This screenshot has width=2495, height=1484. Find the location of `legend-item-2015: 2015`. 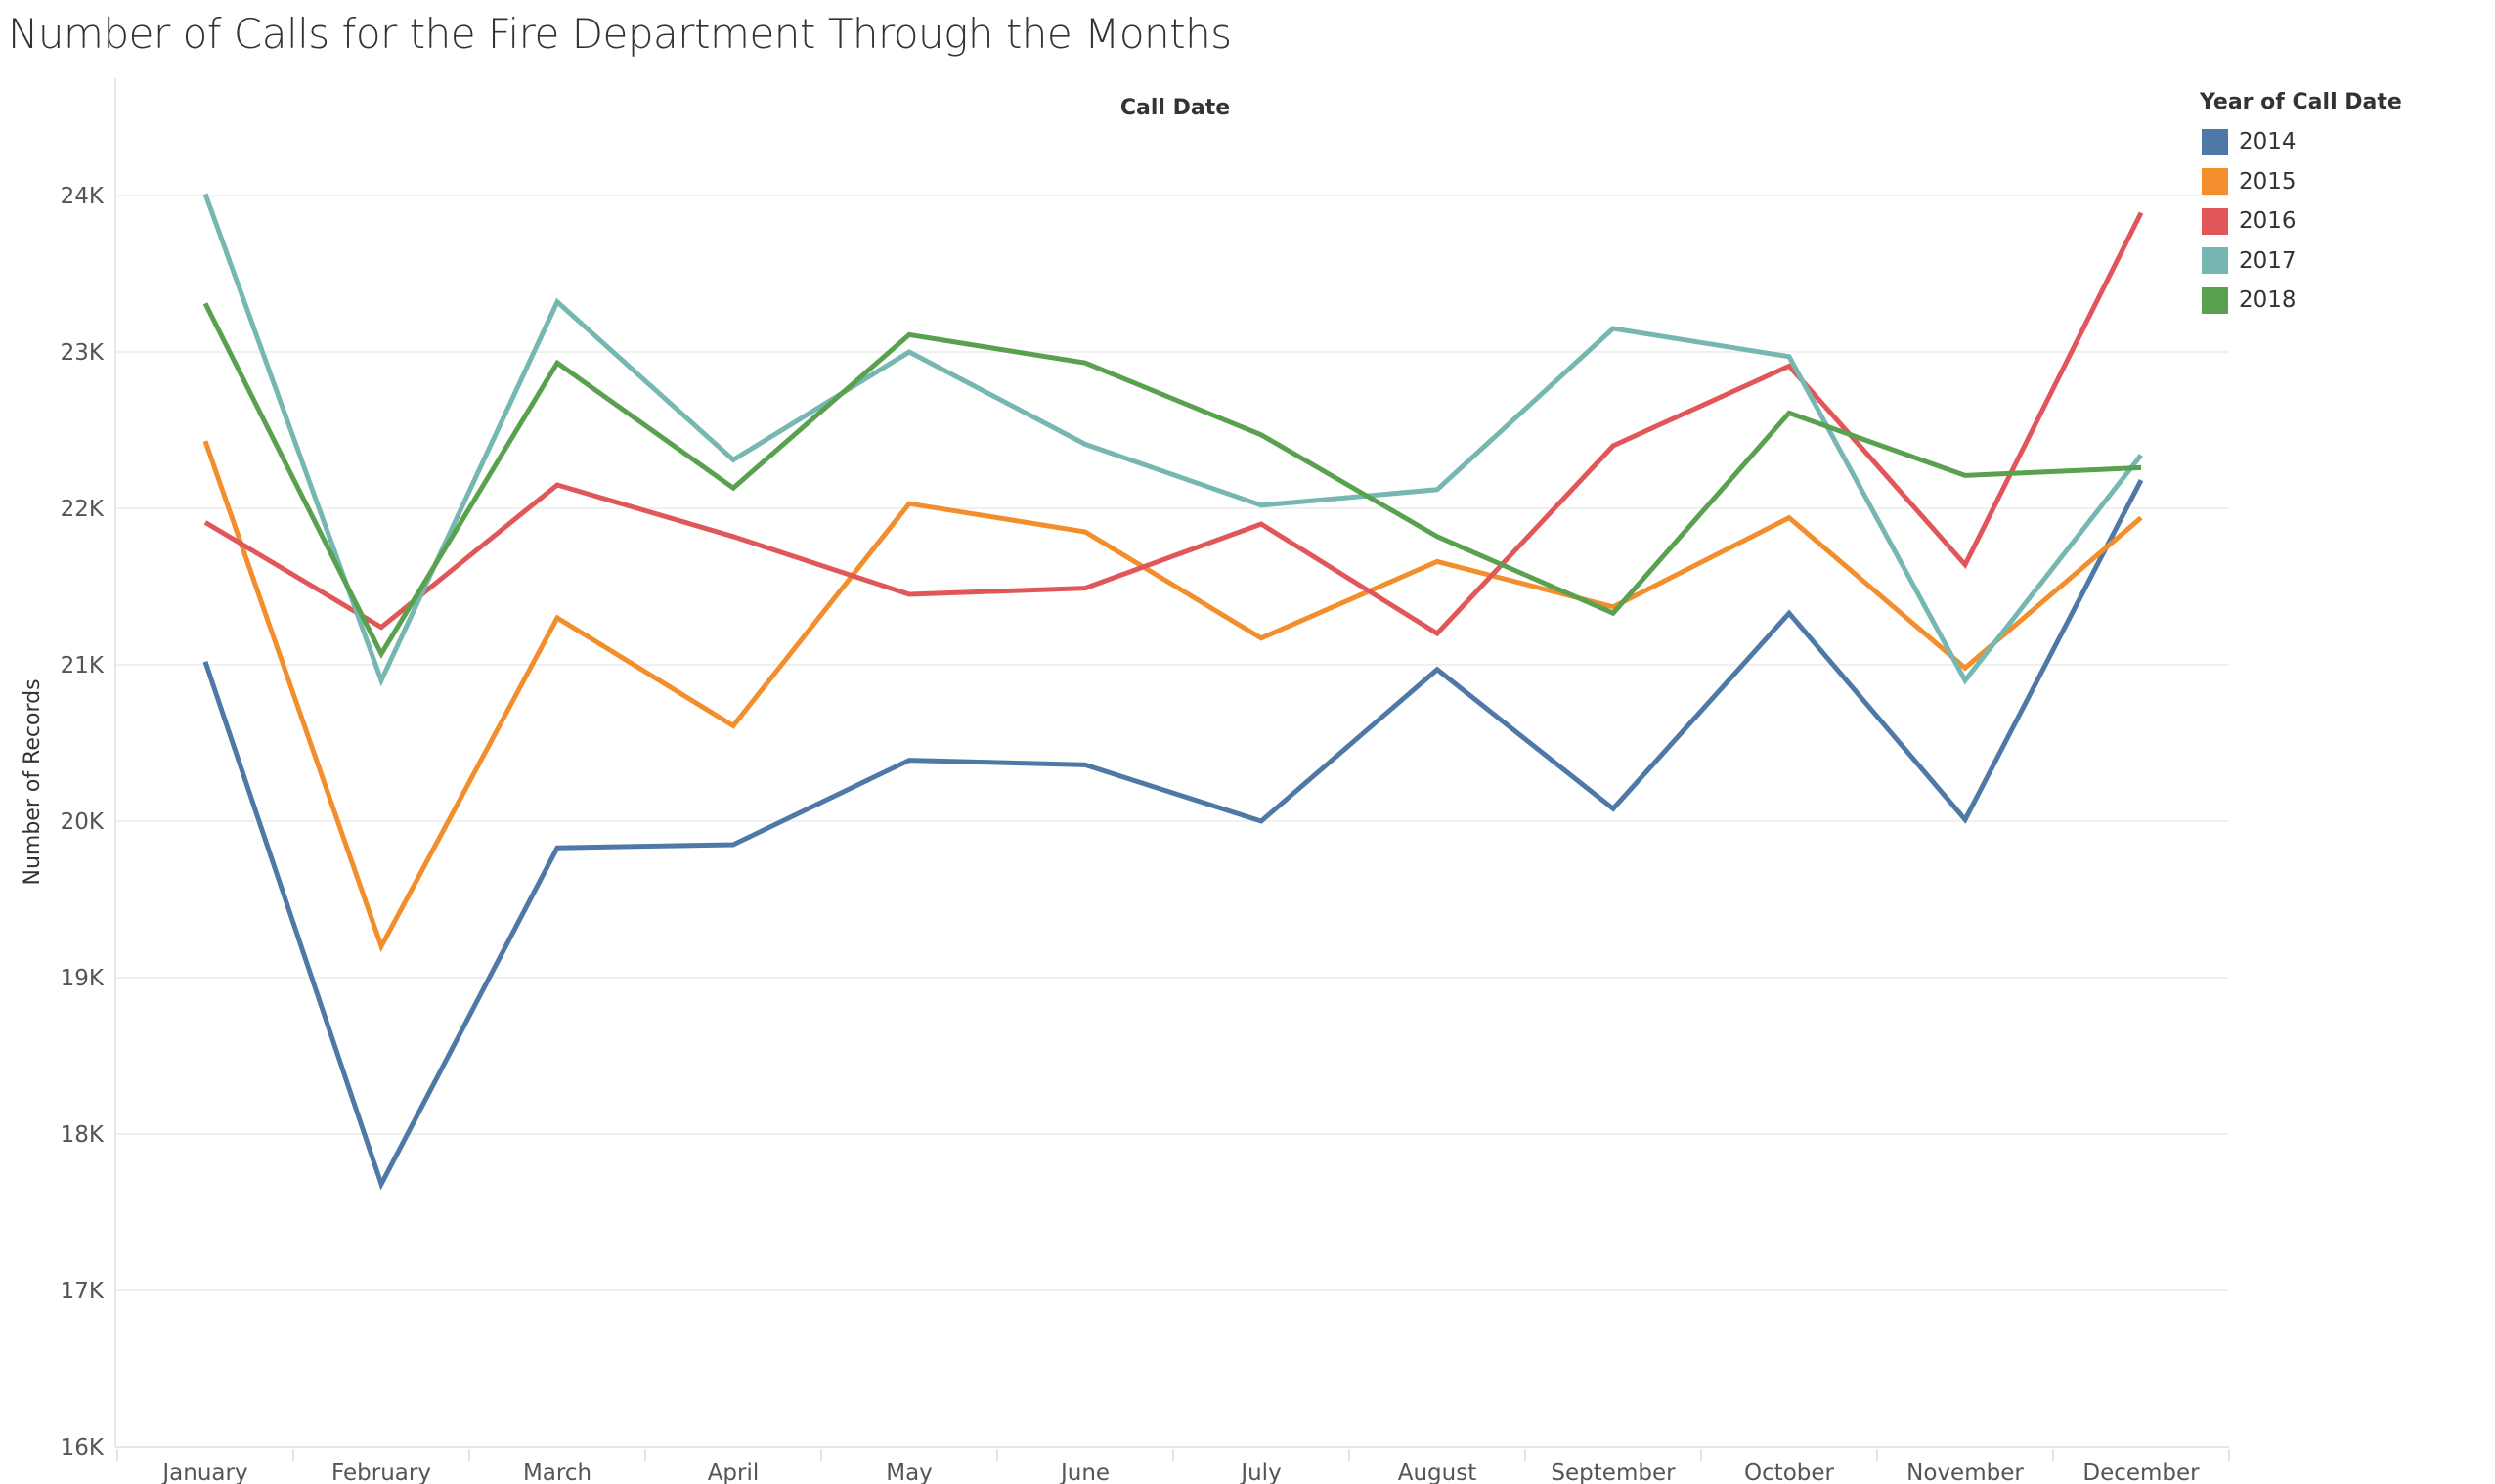

legend-item-2015: 2015 is located at coordinates (2301, 182).